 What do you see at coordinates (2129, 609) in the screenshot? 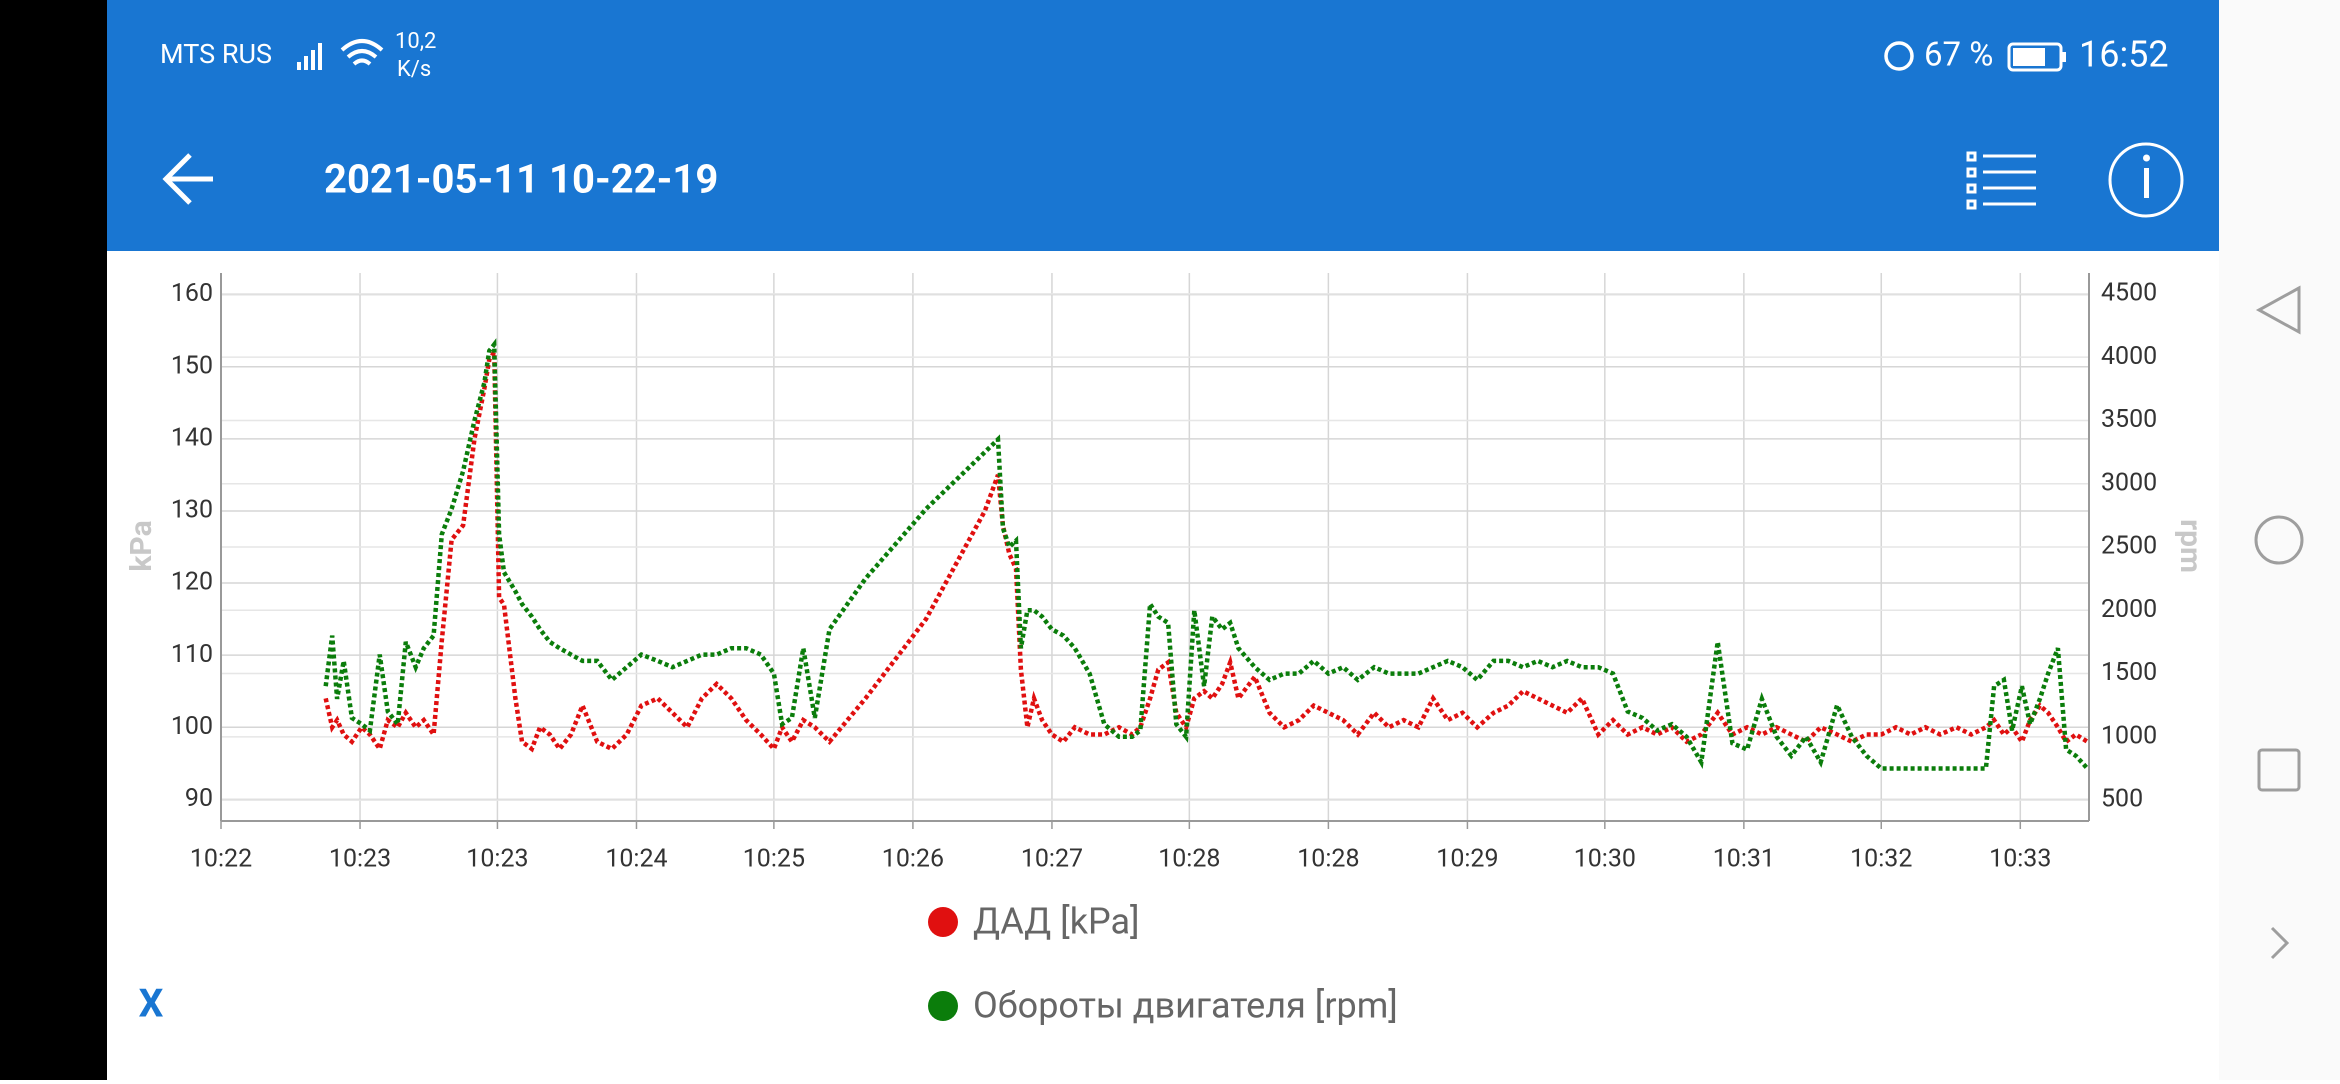
I see `y2-tick-label: 2000` at bounding box center [2129, 609].